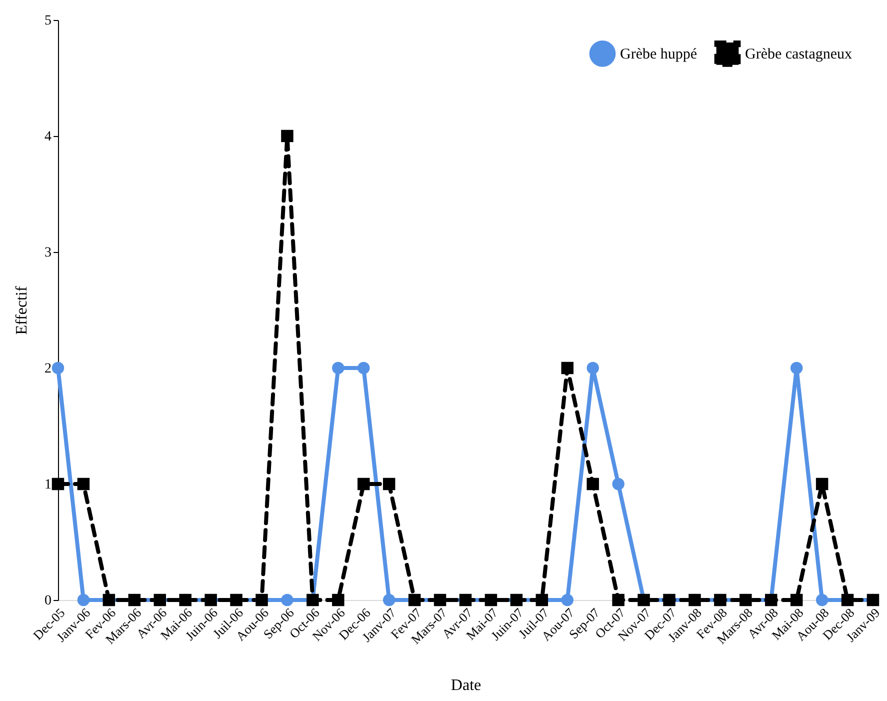  Describe the element at coordinates (466, 685) in the screenshot. I see `x-axis-title: Date` at that location.